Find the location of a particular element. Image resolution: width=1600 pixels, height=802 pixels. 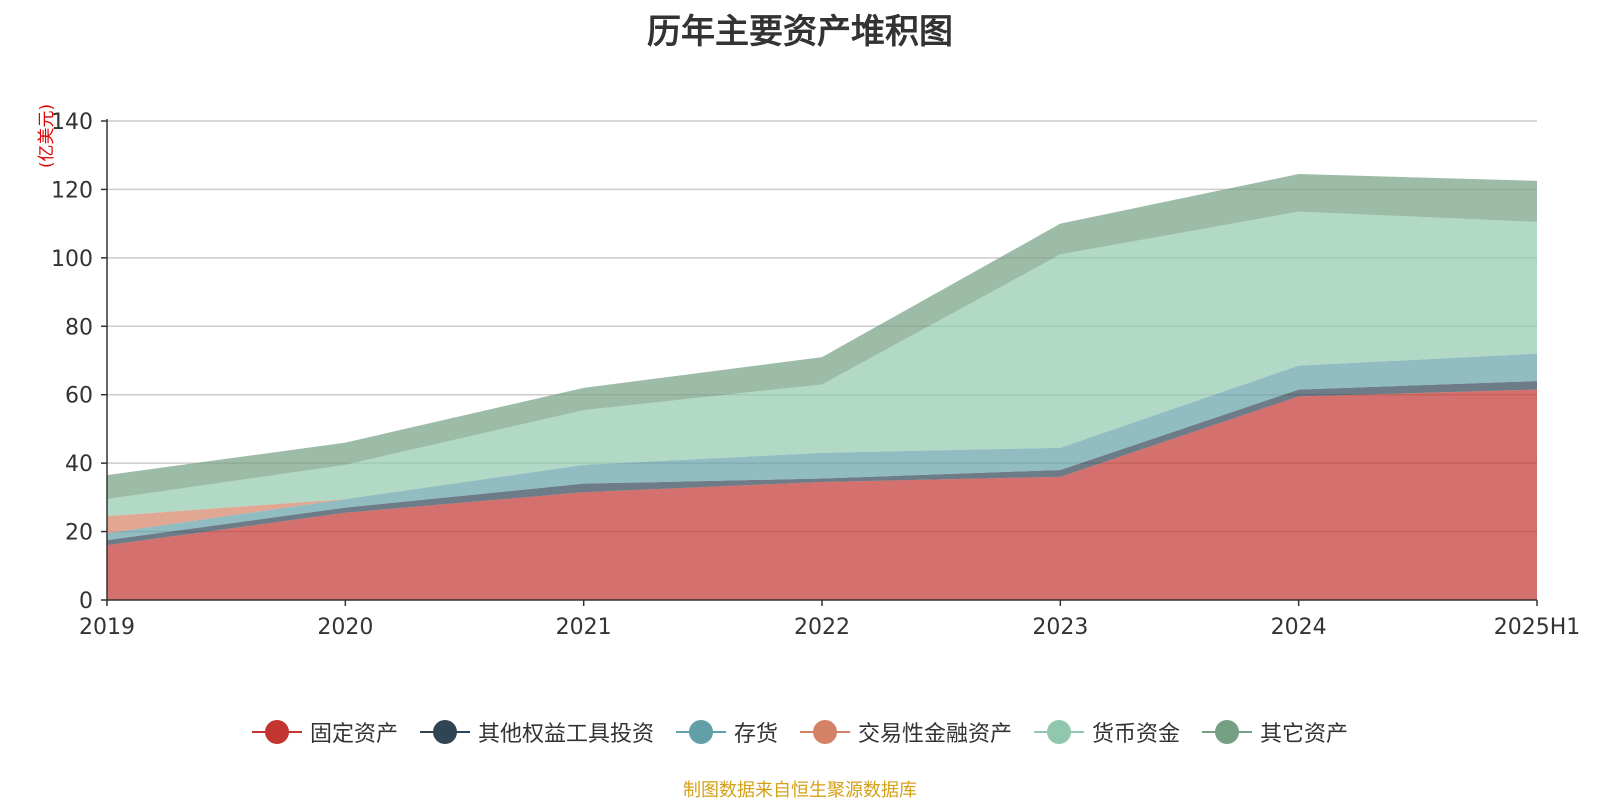

legend-label: 交易性金融资产 is located at coordinates (935, 734).